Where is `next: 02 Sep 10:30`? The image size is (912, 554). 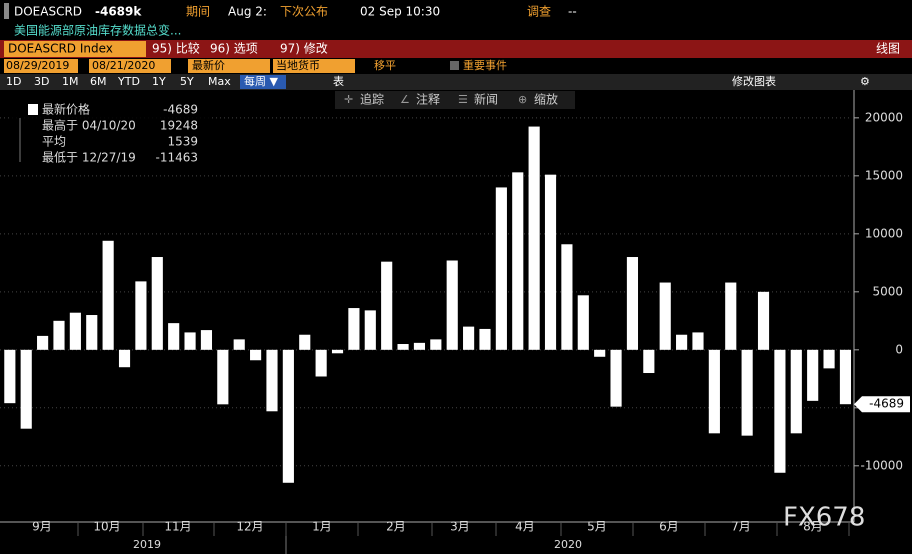 next: 02 Sep 10:30 is located at coordinates (400, 12).